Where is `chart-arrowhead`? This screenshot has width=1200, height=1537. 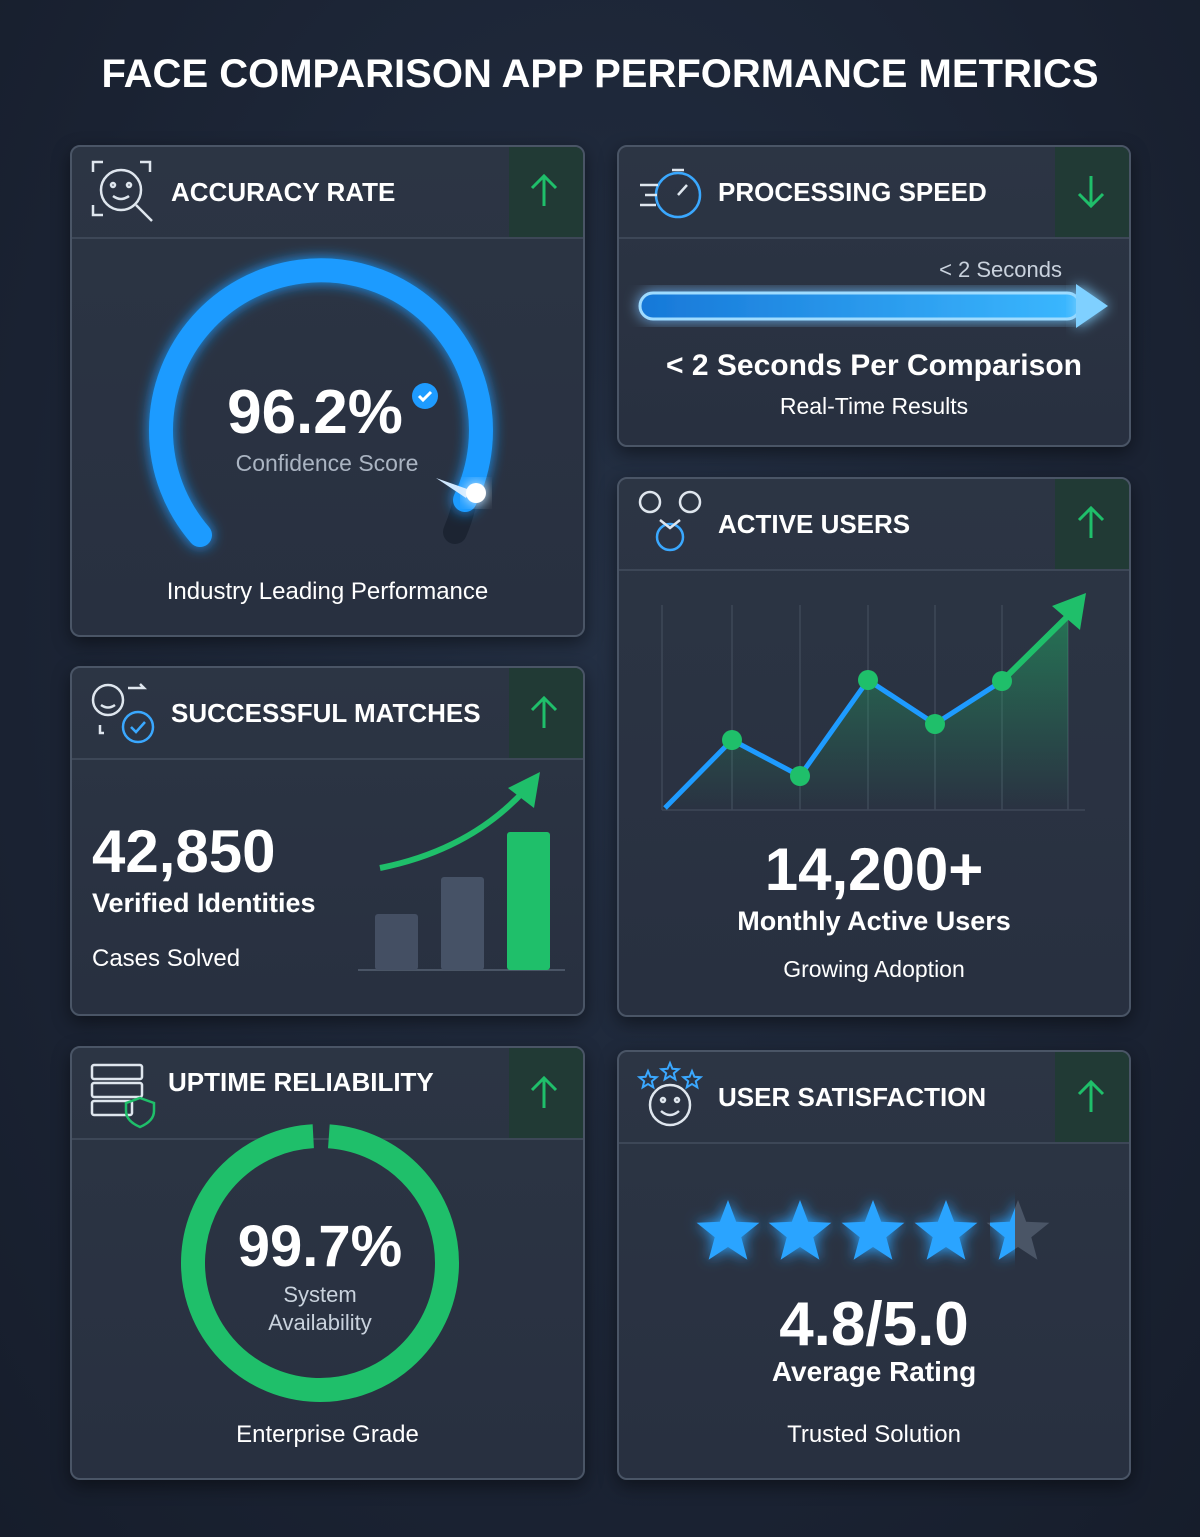
chart-arrowhead is located at coordinates (1069, 611).